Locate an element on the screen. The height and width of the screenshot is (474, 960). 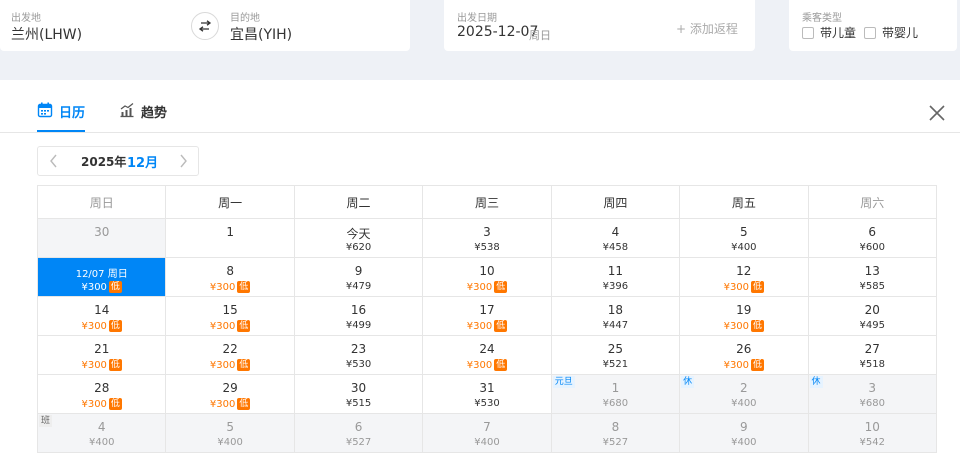
calendar-day-cell: 29 ¥300 低 is located at coordinates (230, 394).